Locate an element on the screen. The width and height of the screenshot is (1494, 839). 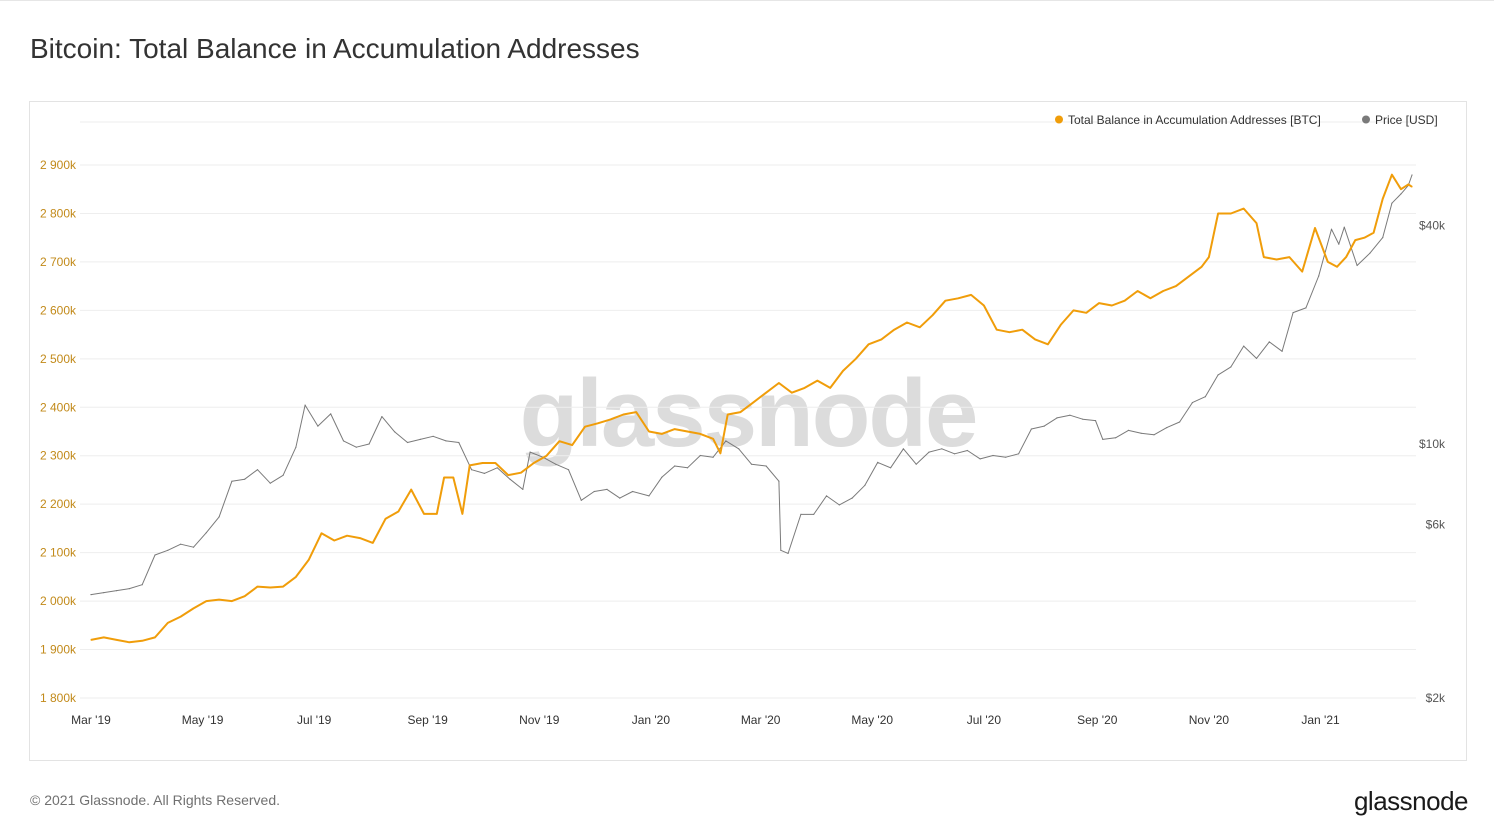
x-tick-label: May '19 is located at coordinates (203, 720).